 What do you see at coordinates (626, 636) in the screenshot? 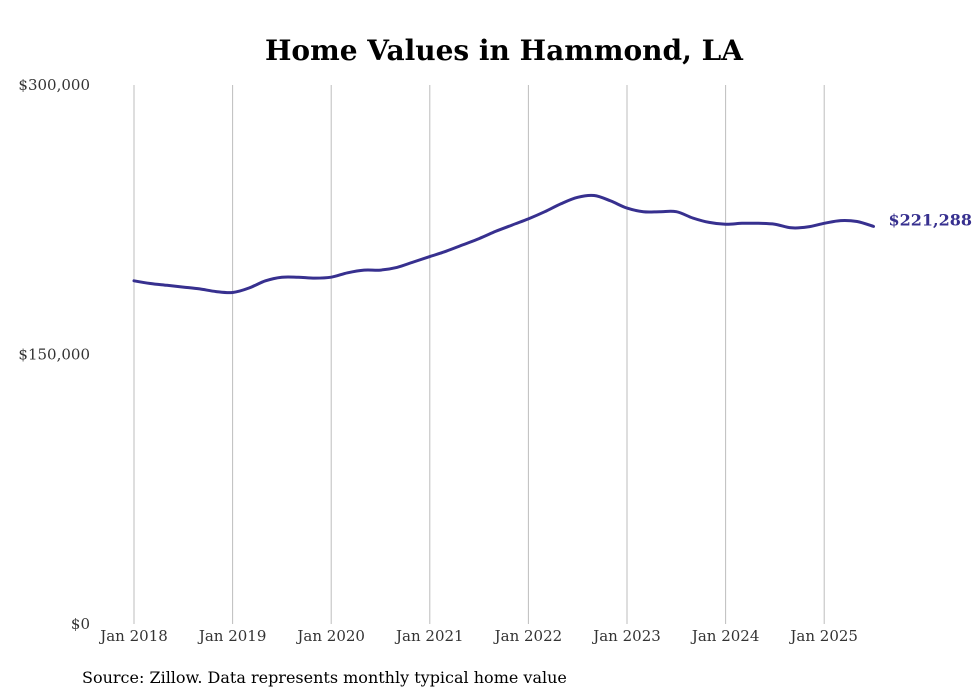
I see `x-tick-label: Jan 2023` at bounding box center [626, 636].